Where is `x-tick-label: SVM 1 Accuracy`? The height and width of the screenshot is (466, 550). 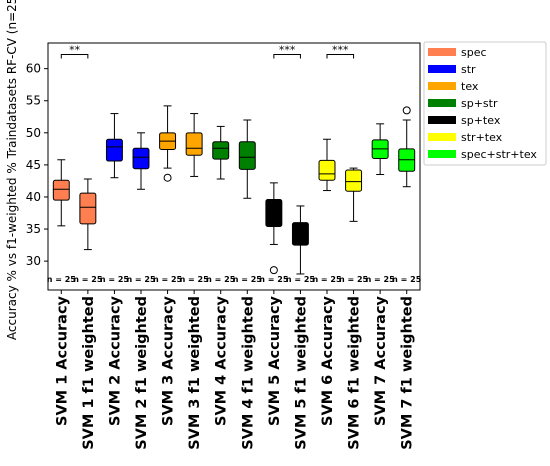 x-tick-label: SVM 1 Accuracy is located at coordinates (62, 360).